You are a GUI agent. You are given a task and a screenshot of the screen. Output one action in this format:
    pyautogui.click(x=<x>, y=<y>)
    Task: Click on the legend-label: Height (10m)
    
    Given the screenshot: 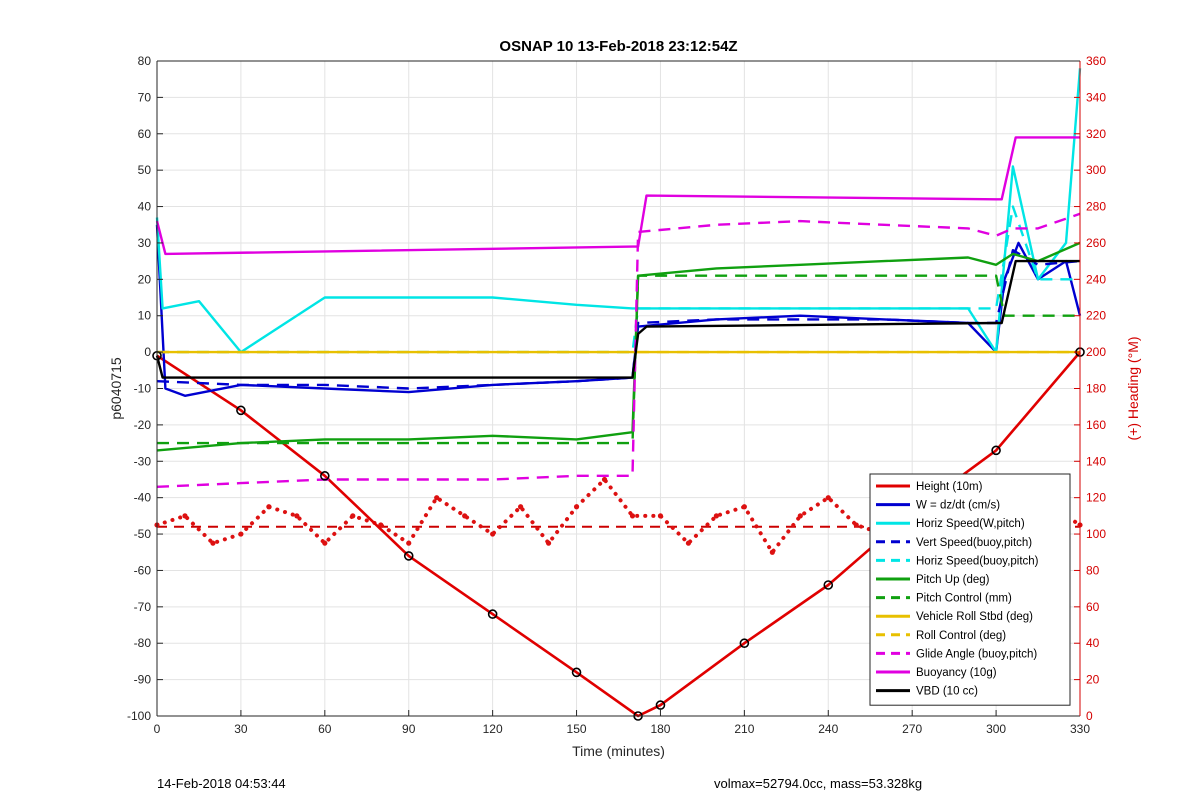 What is the action you would take?
    pyautogui.click(x=949, y=487)
    